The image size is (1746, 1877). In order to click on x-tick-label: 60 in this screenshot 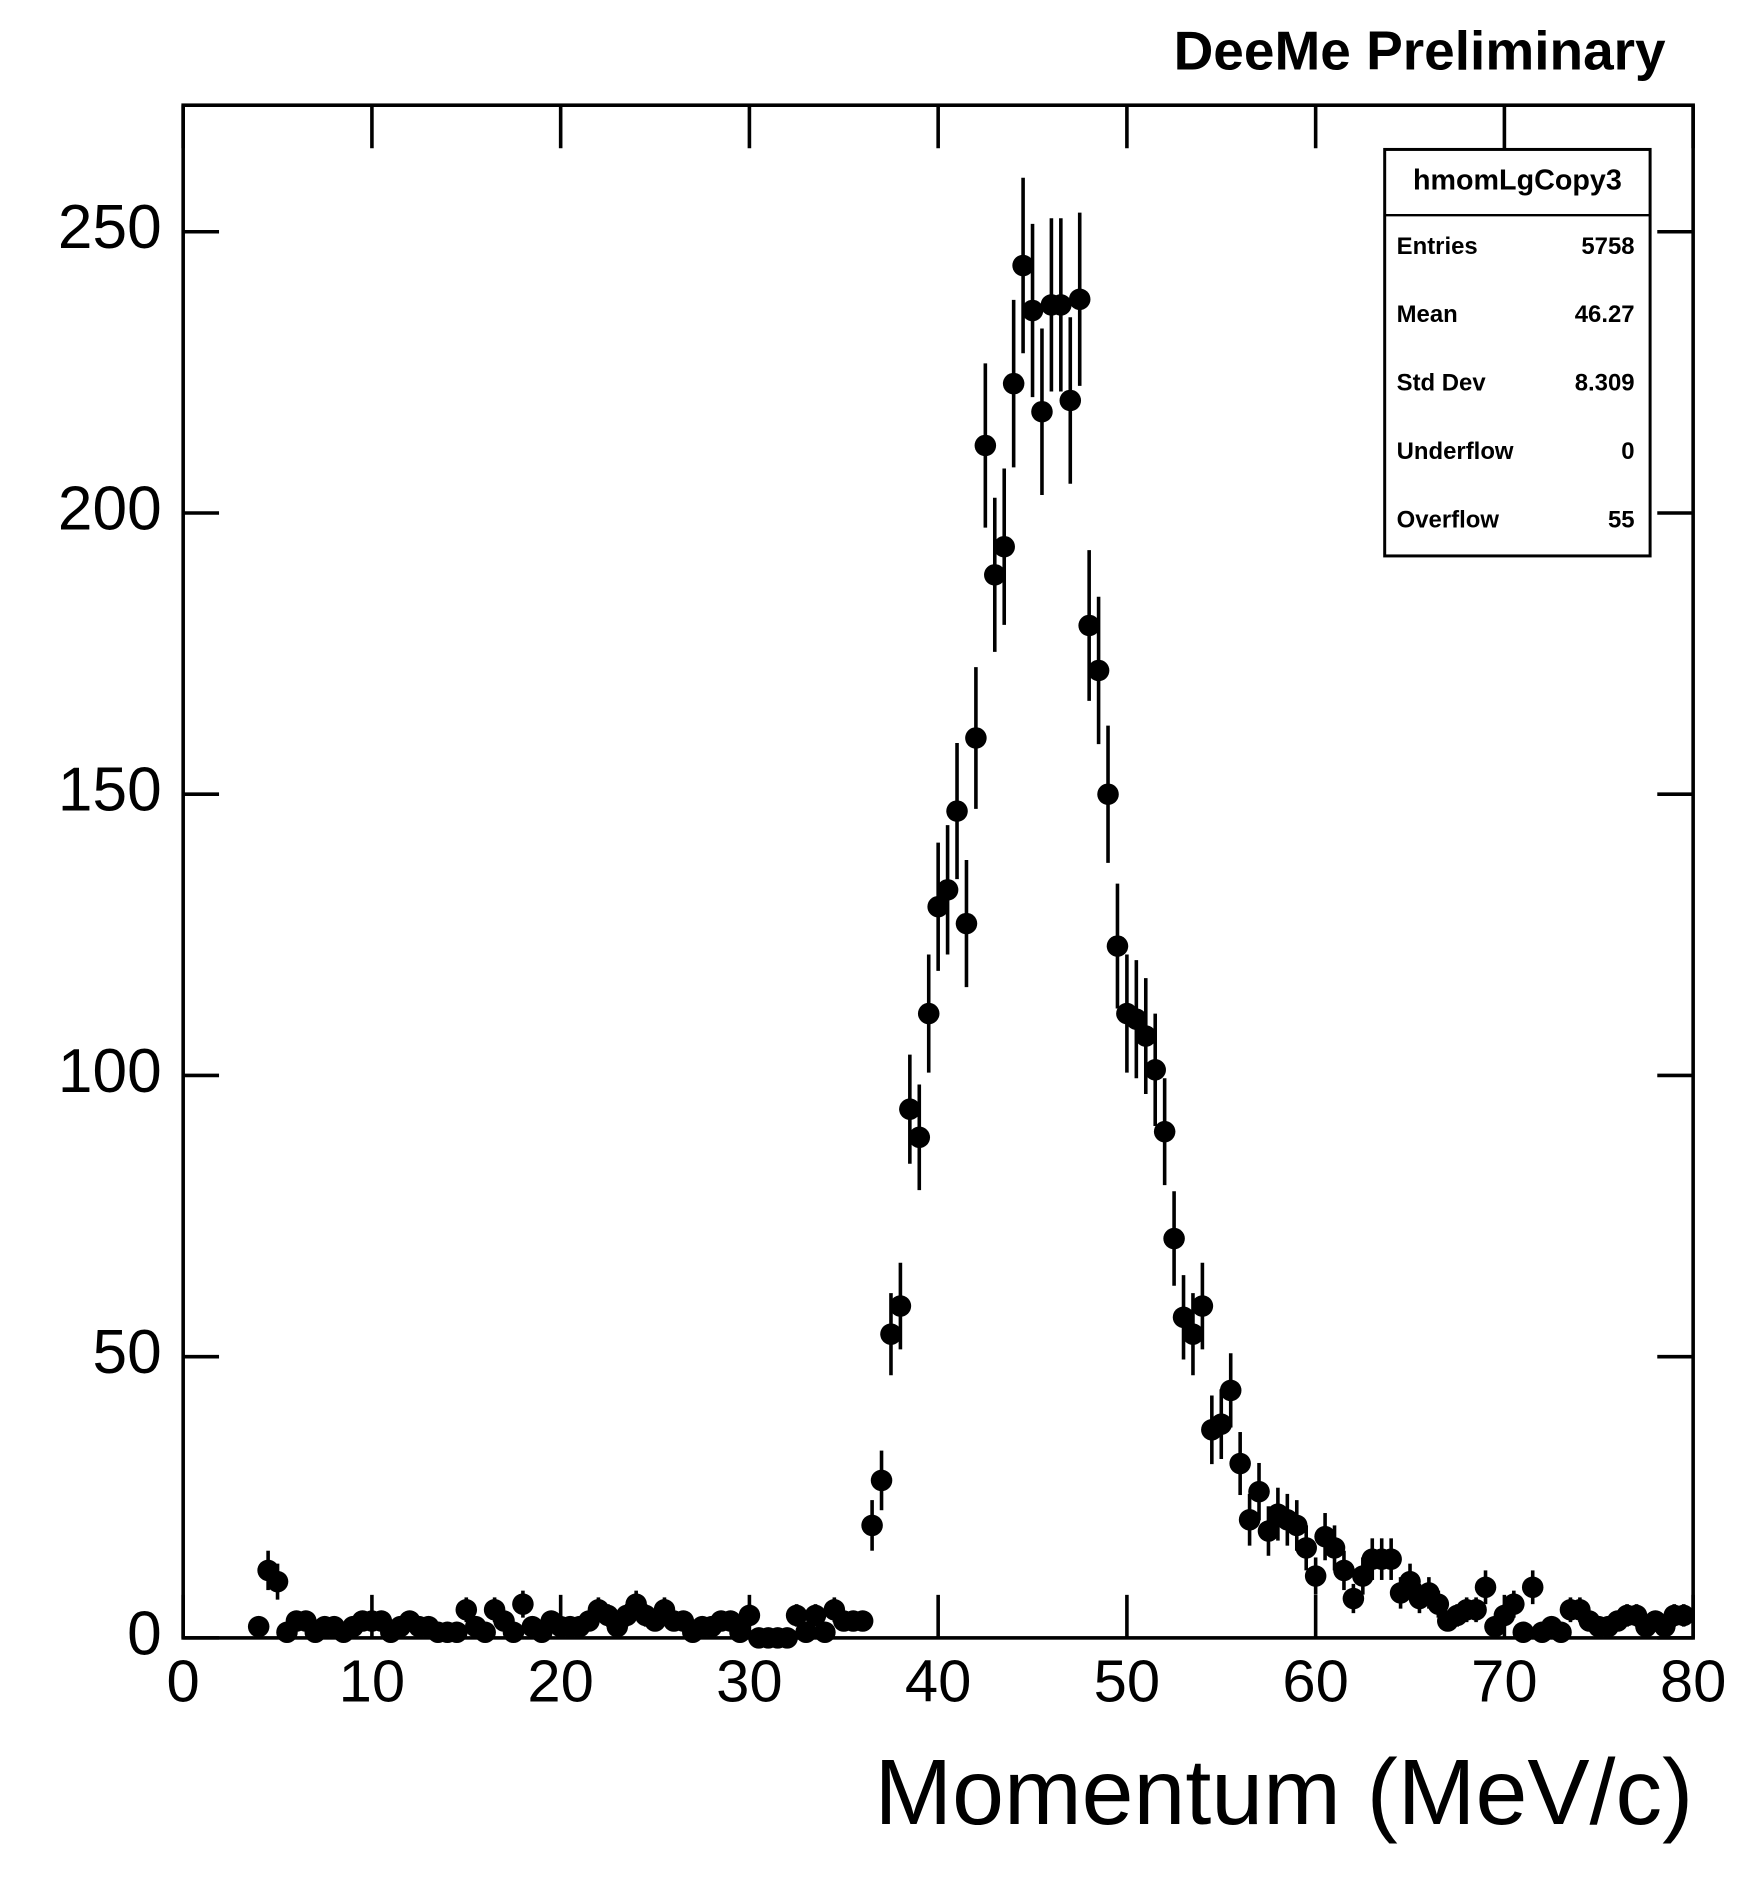, I will do `click(1315, 1680)`.